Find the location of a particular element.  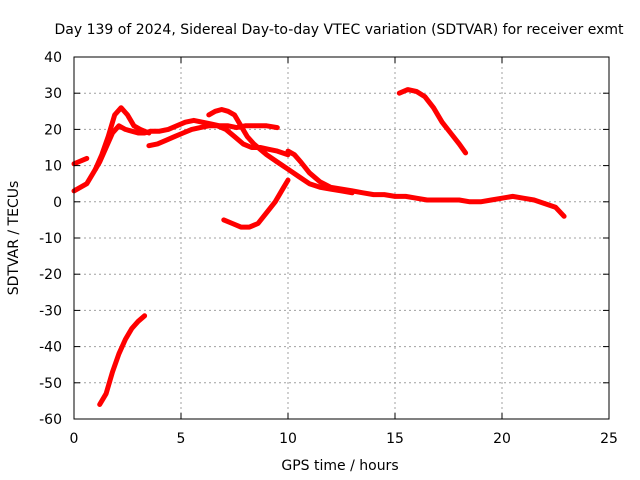

y-tick-label: 10 is located at coordinates (53, 167).